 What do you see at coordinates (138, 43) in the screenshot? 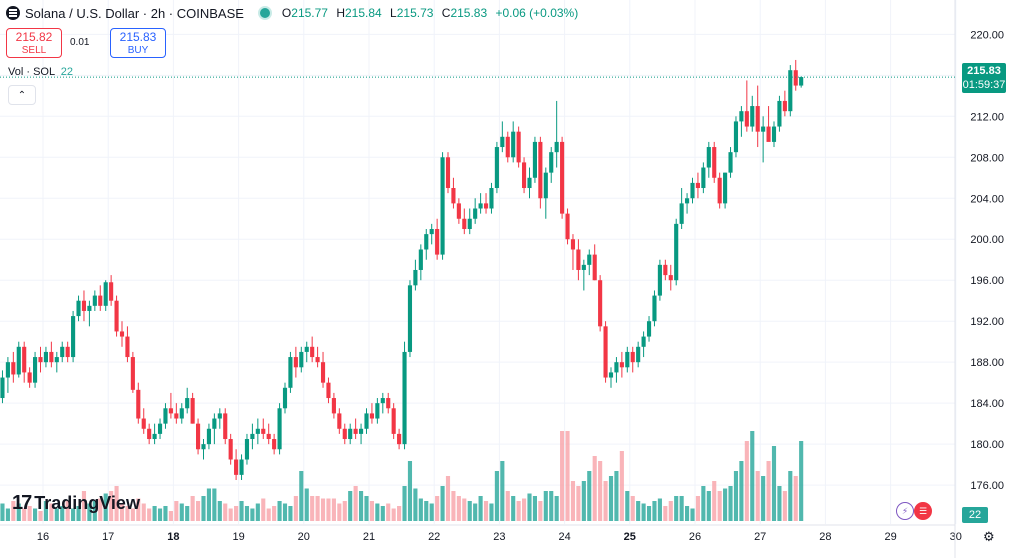
I see `buy-button: 215.83 BUY` at bounding box center [138, 43].